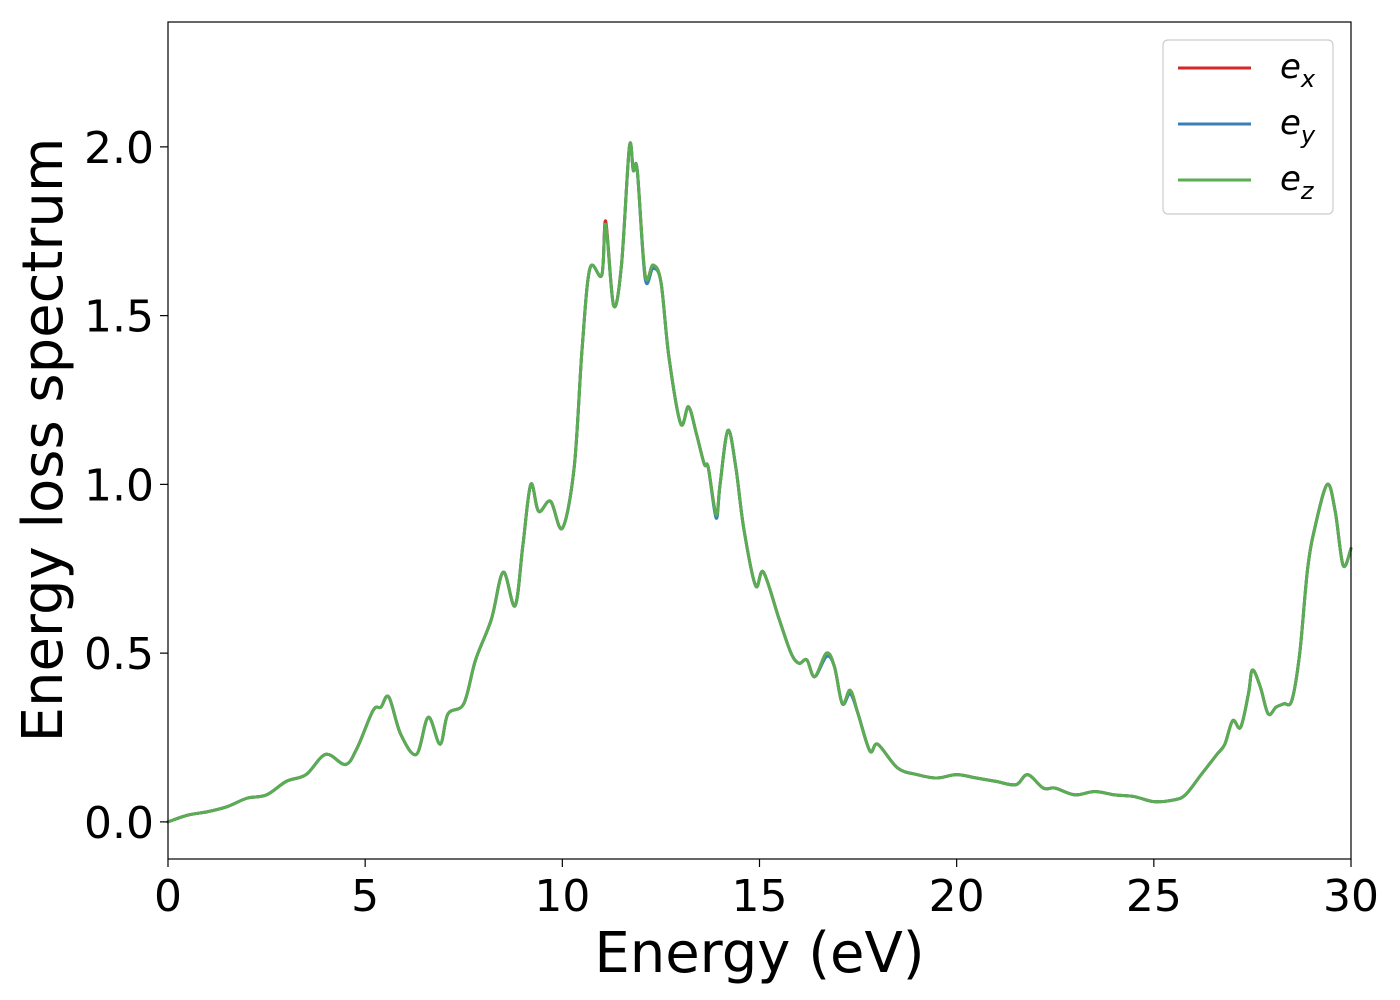 Image resolution: width=1400 pixels, height=1000 pixels. I want to click on y-tick-label: 0.0, so click(119, 823).